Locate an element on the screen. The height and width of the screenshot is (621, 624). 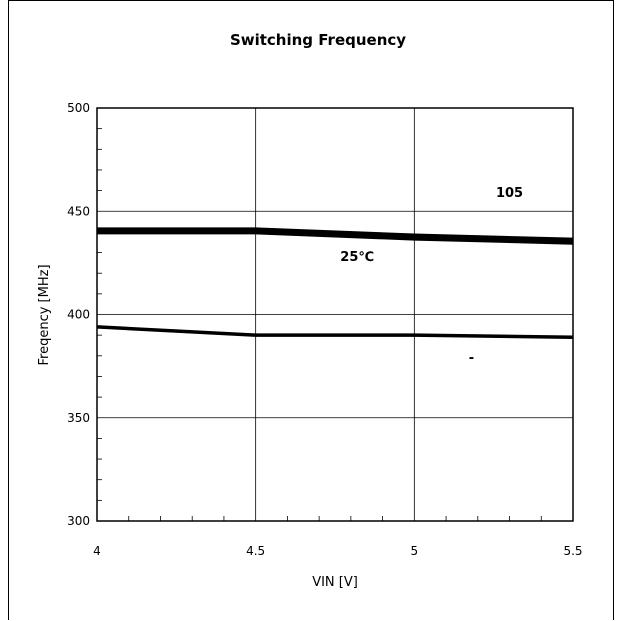
series-lines is located at coordinates (335, 283).